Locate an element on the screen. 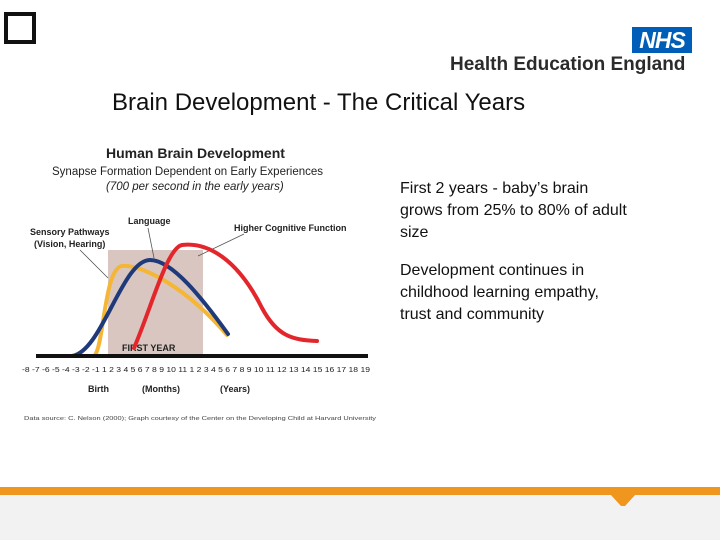 This screenshot has height=540, width=720. curve-higher-cognitive is located at coordinates (225, 296).